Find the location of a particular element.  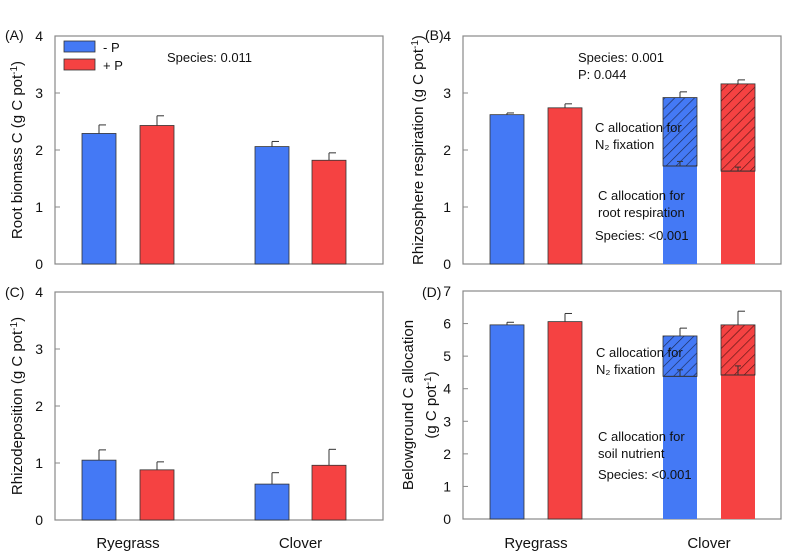

panel-label: (D) is located at coordinates (431, 292).